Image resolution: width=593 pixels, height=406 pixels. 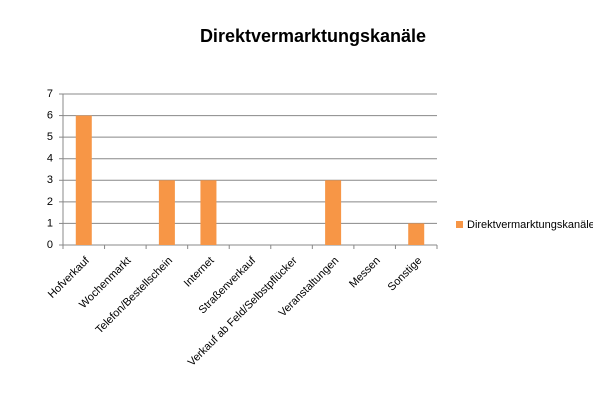 What do you see at coordinates (313, 36) in the screenshot?
I see `chart-title: Direktvermarktungskanäle` at bounding box center [313, 36].